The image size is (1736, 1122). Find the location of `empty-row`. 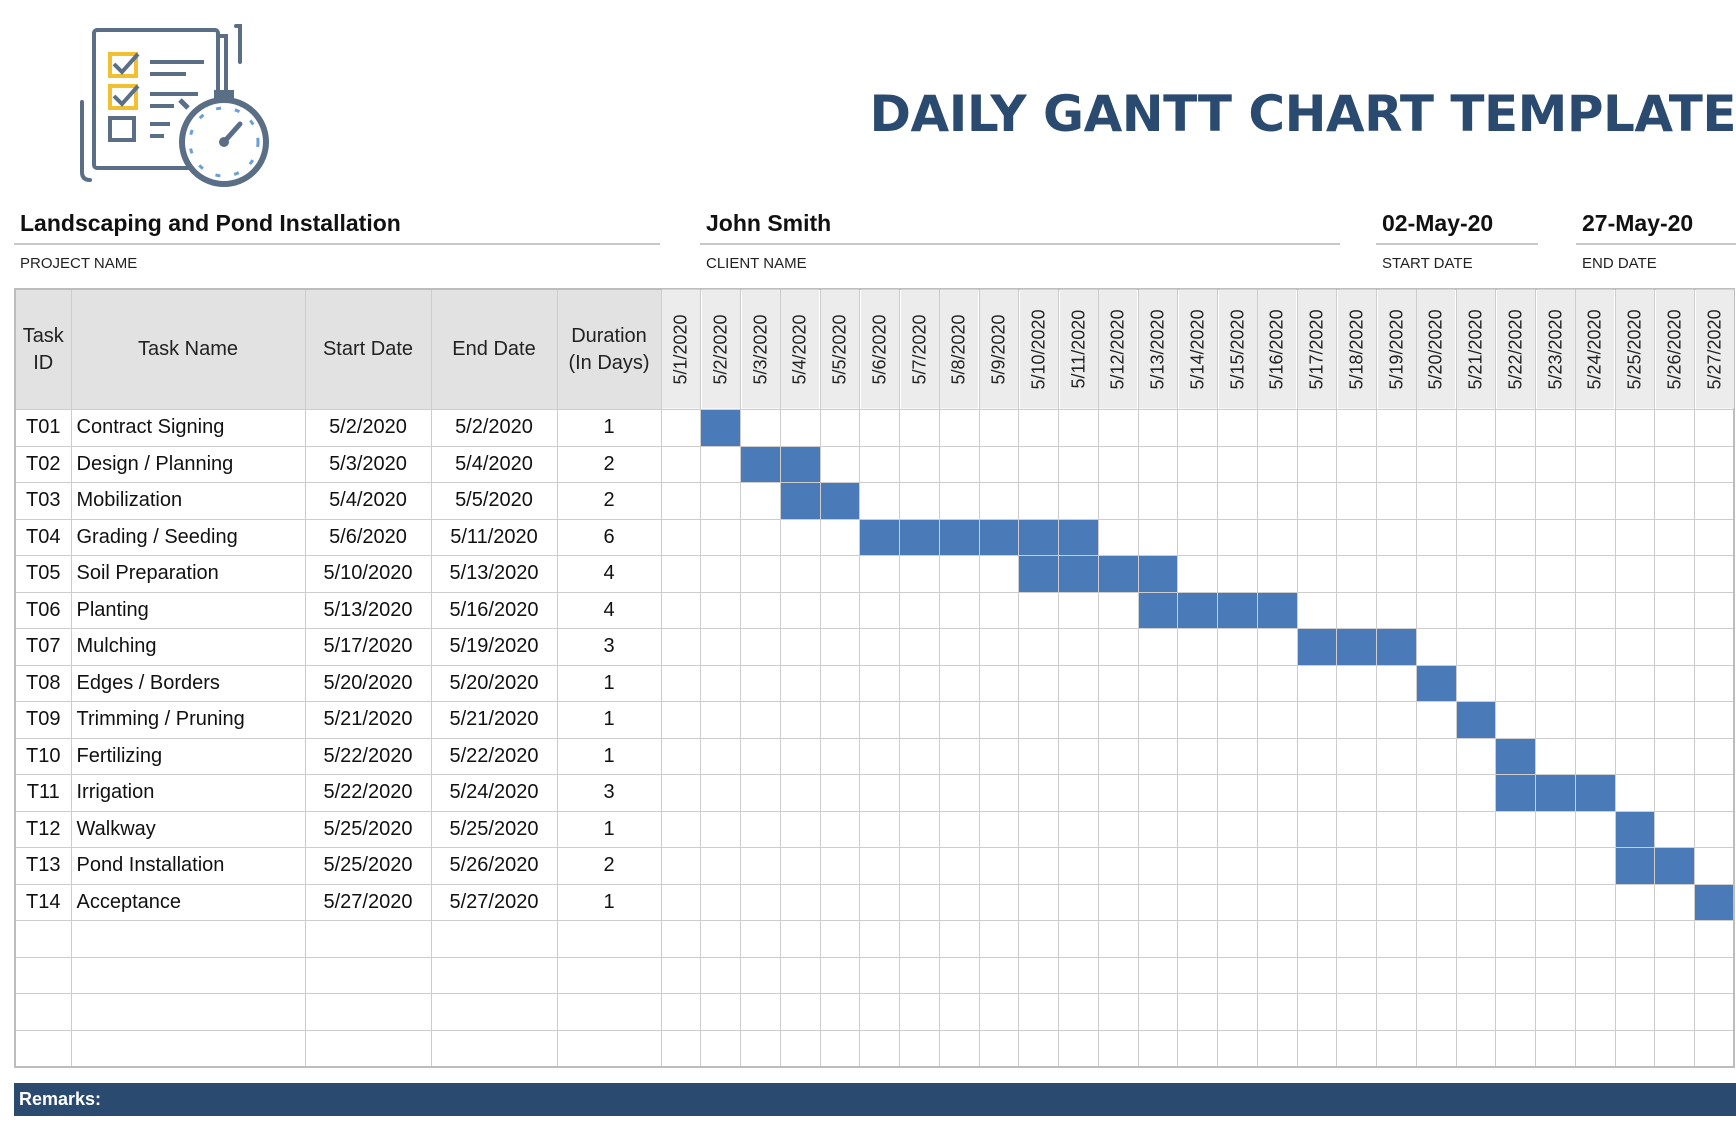

empty-row is located at coordinates (874, 1048).